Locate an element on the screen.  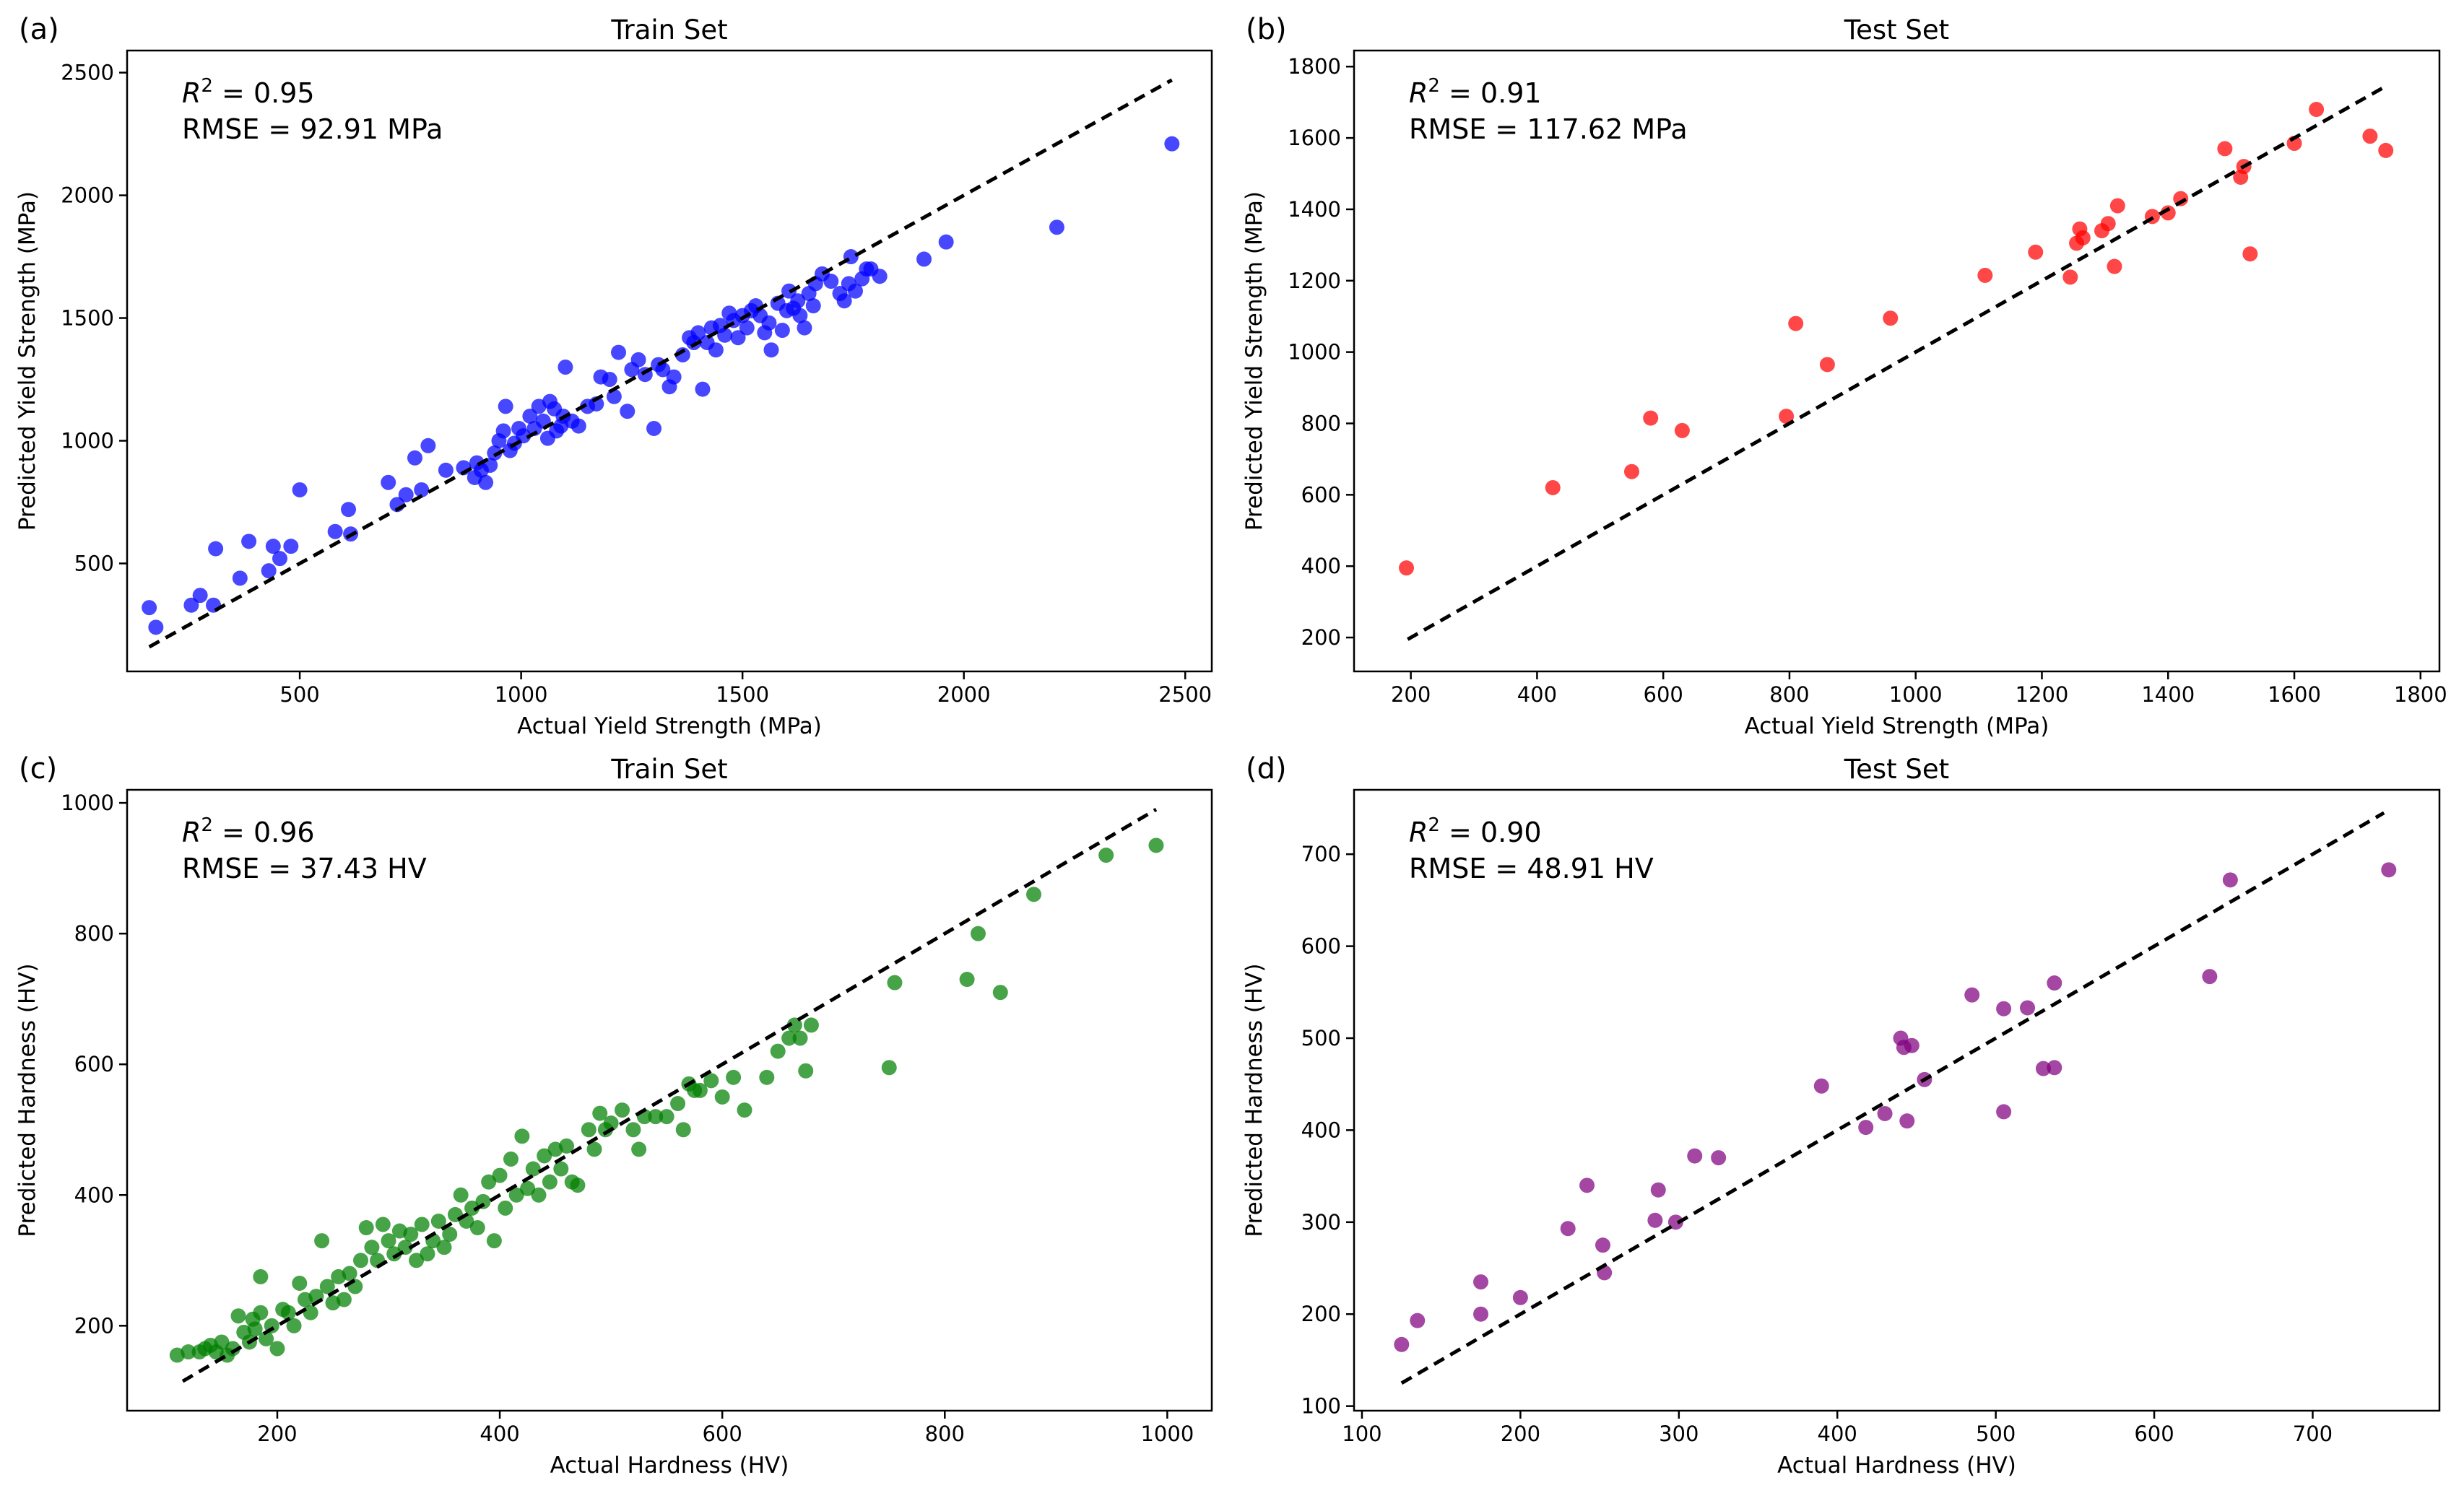
chart-title: Test Set is located at coordinates (1897, 29).